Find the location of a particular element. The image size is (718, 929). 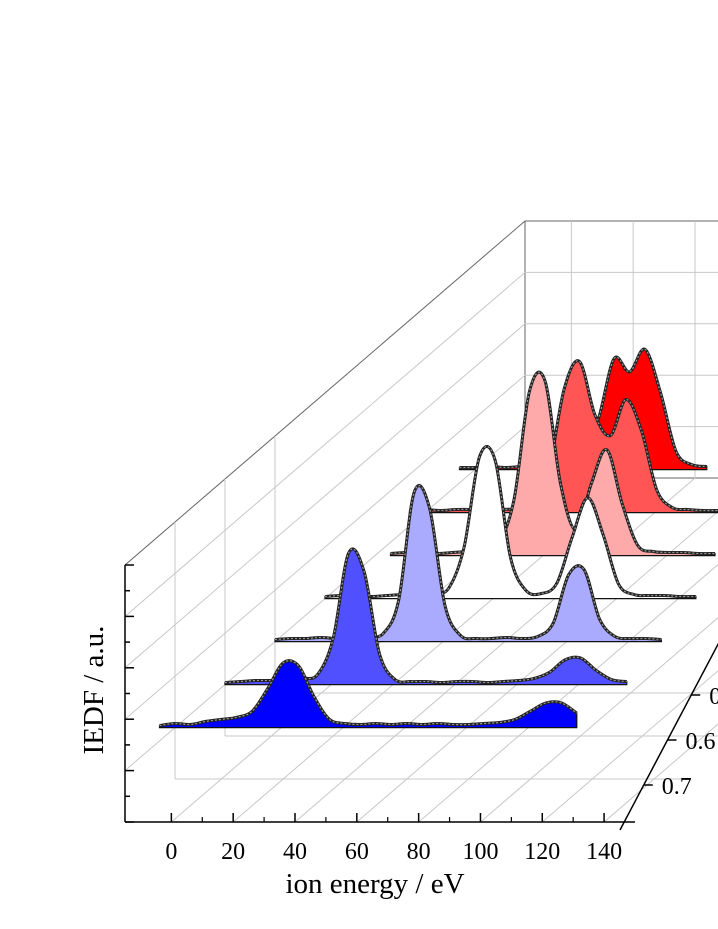

x-axis: 0 20 40 60 80 100 120 140 is located at coordinates (380, 839).